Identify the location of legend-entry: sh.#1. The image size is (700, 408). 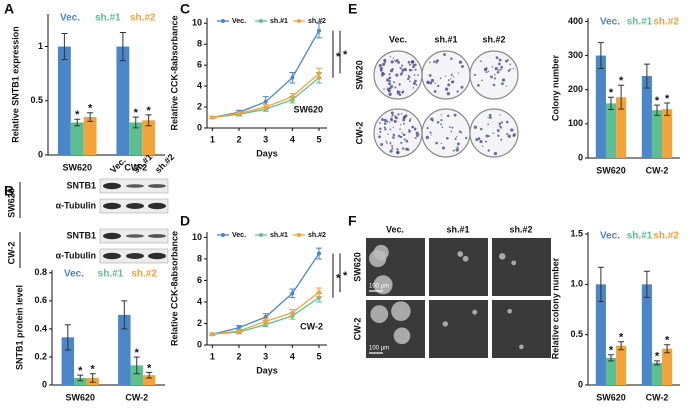
(111, 274).